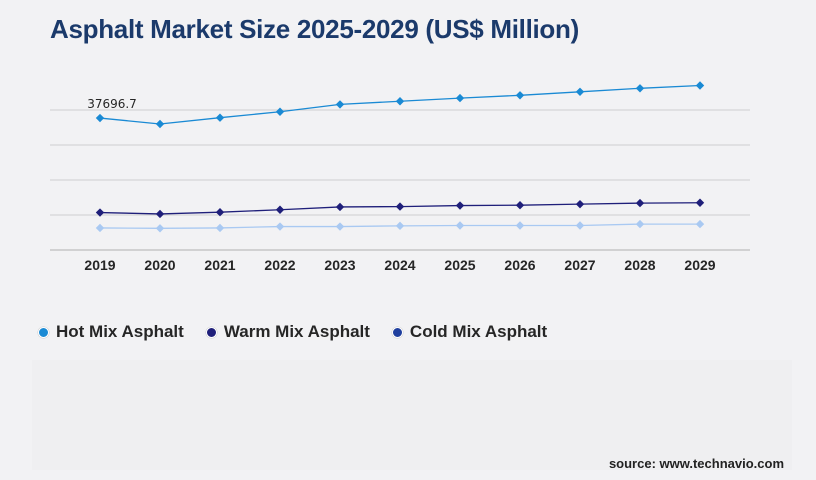  What do you see at coordinates (339, 265) in the screenshot?
I see `x-tick-label: 2023` at bounding box center [339, 265].